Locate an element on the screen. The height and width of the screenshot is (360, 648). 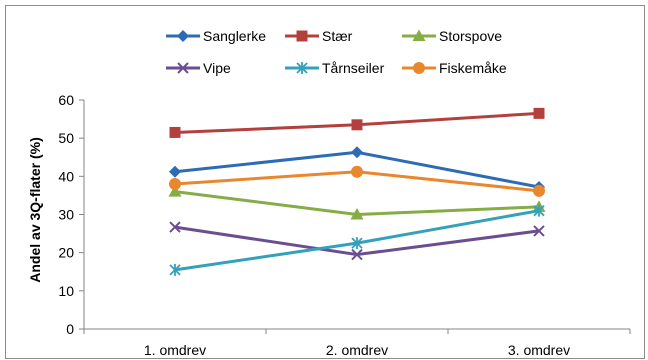
y-tick-label: 20 is located at coordinates (66, 253).